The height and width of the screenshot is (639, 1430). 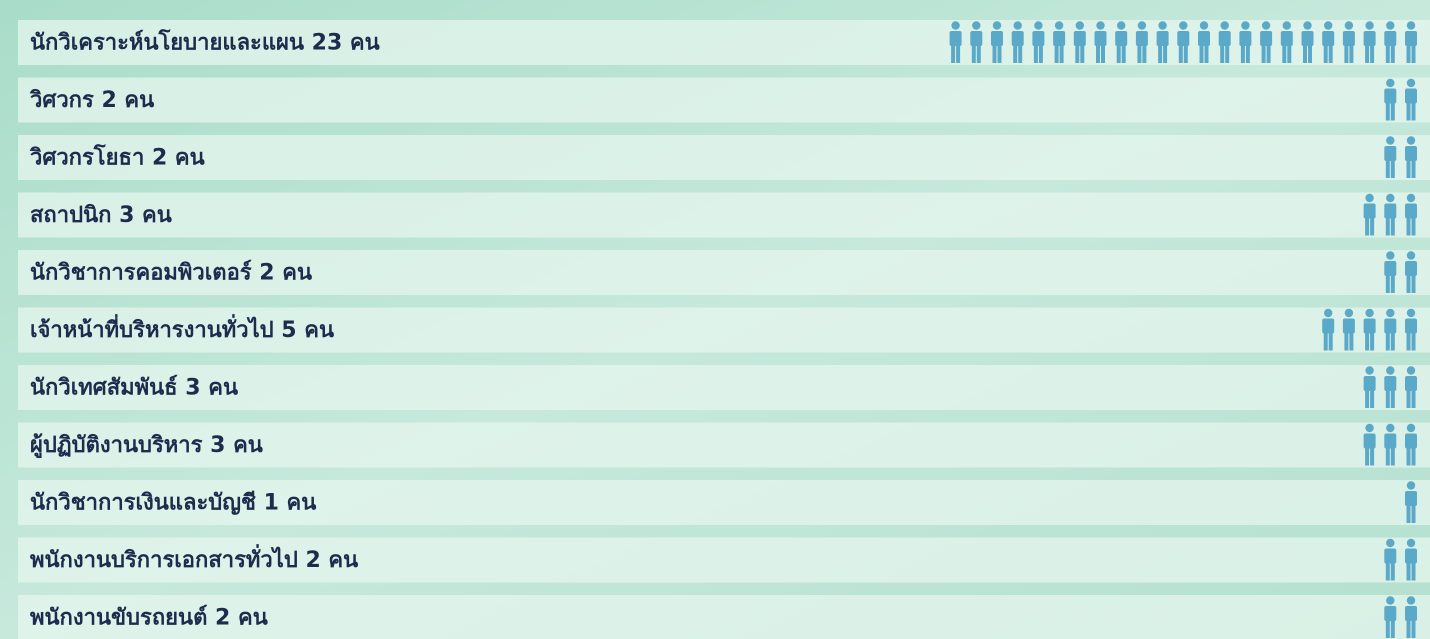 What do you see at coordinates (146, 446) in the screenshot?
I see `row-label: ผู้ปฏิบัติงานบริหาร 3 คน` at bounding box center [146, 446].